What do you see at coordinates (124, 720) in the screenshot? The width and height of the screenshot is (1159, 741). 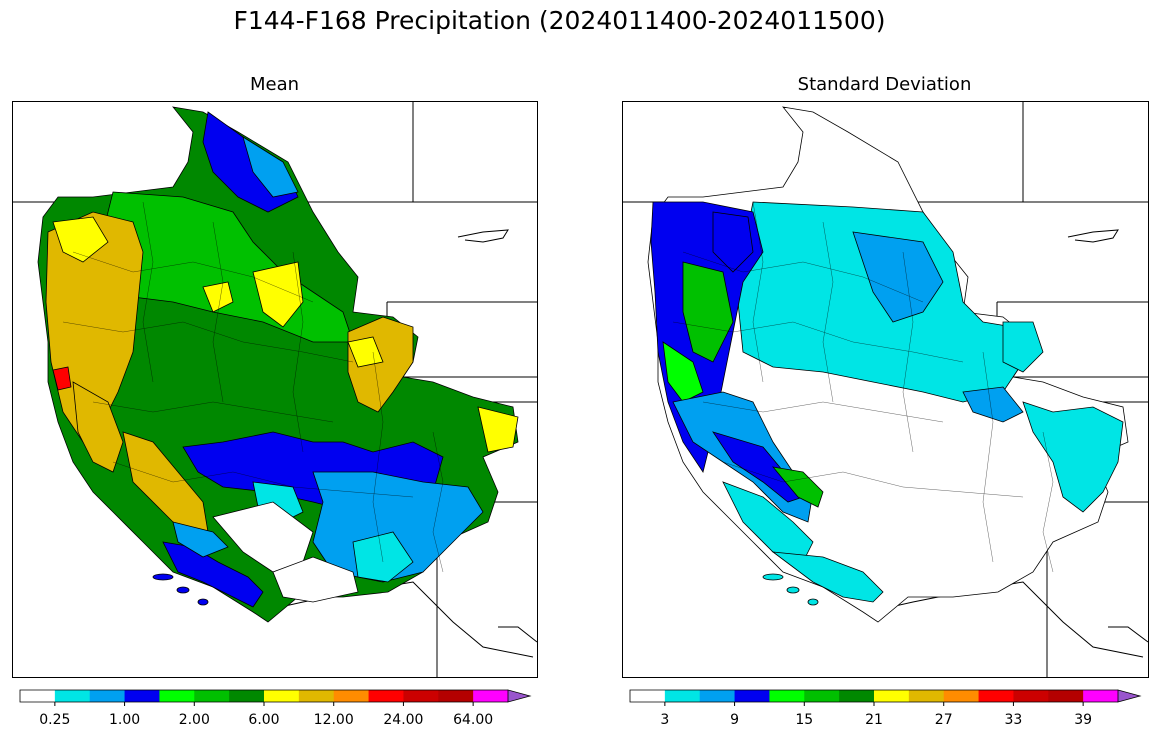 I see `colorbar-tick-label: 1.00` at bounding box center [124, 720].